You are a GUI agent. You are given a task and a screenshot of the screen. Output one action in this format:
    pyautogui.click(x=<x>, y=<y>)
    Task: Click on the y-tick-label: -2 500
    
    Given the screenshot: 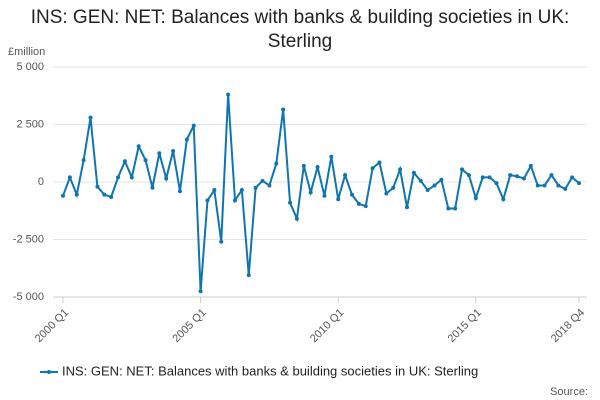 What is the action you would take?
    pyautogui.click(x=28, y=239)
    